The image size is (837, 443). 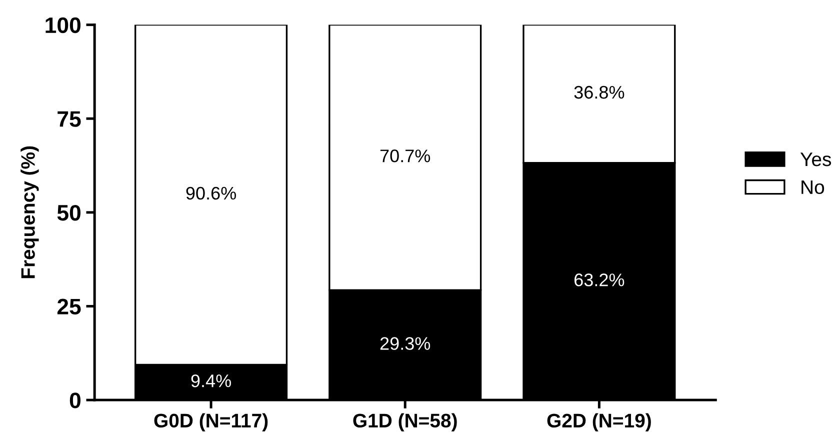 I want to click on data-label: 36.8%, so click(x=599, y=92).